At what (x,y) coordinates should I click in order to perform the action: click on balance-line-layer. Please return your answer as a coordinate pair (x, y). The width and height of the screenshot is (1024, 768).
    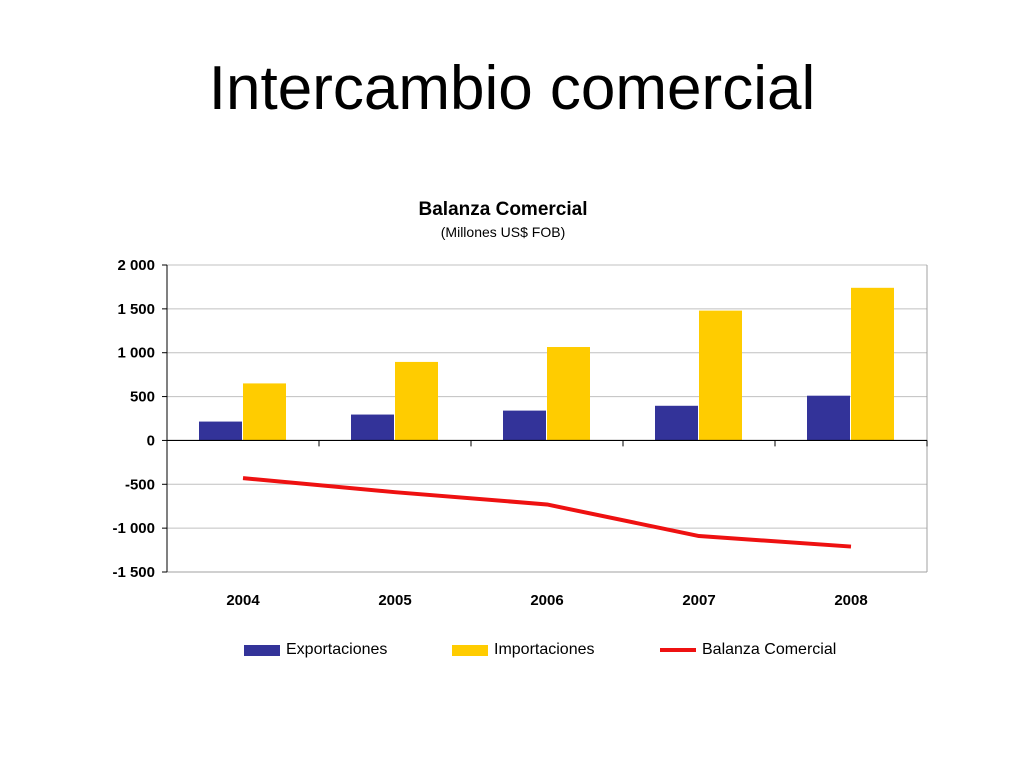
    Looking at the image, I should click on (547, 512).